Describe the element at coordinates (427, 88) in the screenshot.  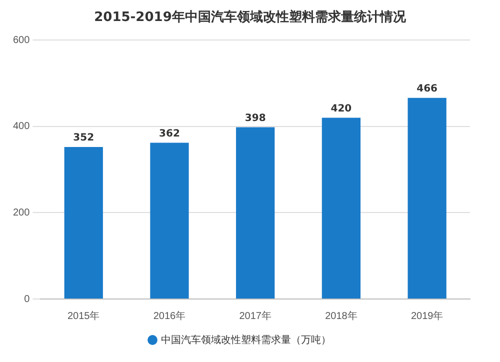
I see `data-label: 466` at that location.